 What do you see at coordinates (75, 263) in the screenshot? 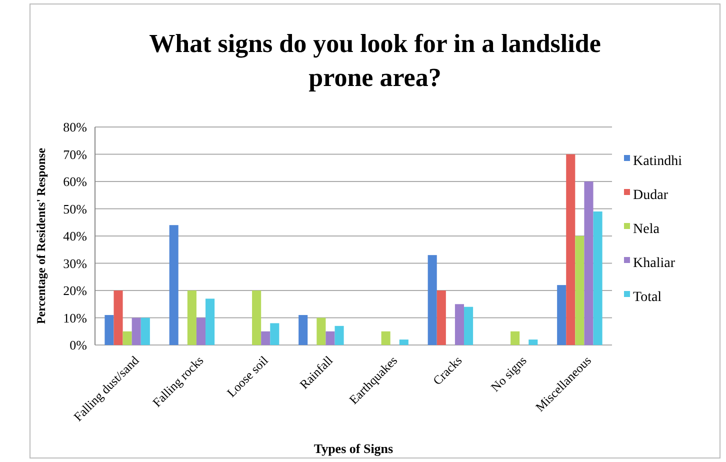
I see `y-tick-label: 30%` at bounding box center [75, 263].